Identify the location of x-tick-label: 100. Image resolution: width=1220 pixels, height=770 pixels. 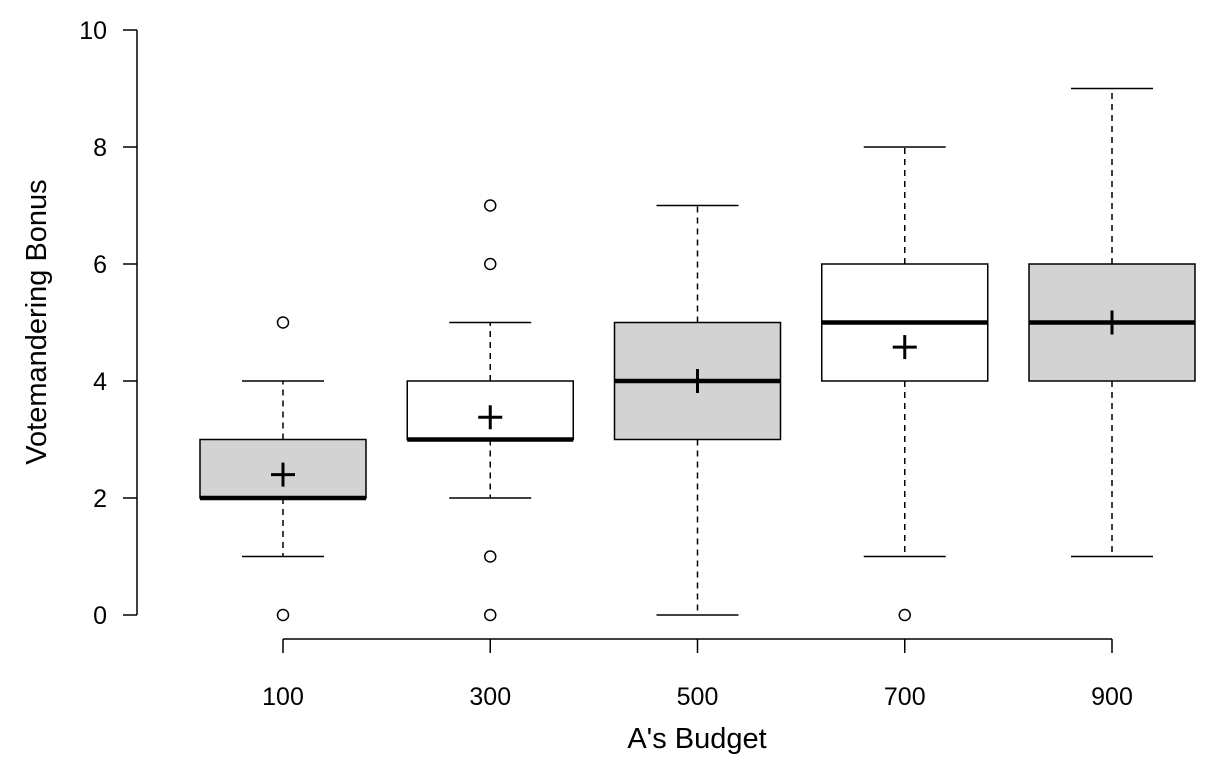
(283, 697).